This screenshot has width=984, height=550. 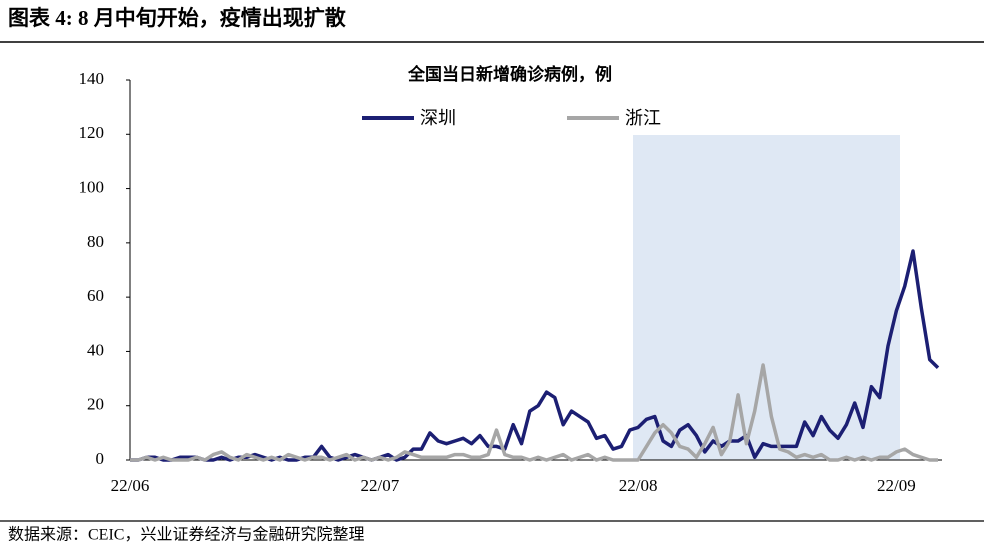 What do you see at coordinates (95, 241) in the screenshot?
I see `y-tick-label: 80` at bounding box center [95, 241].